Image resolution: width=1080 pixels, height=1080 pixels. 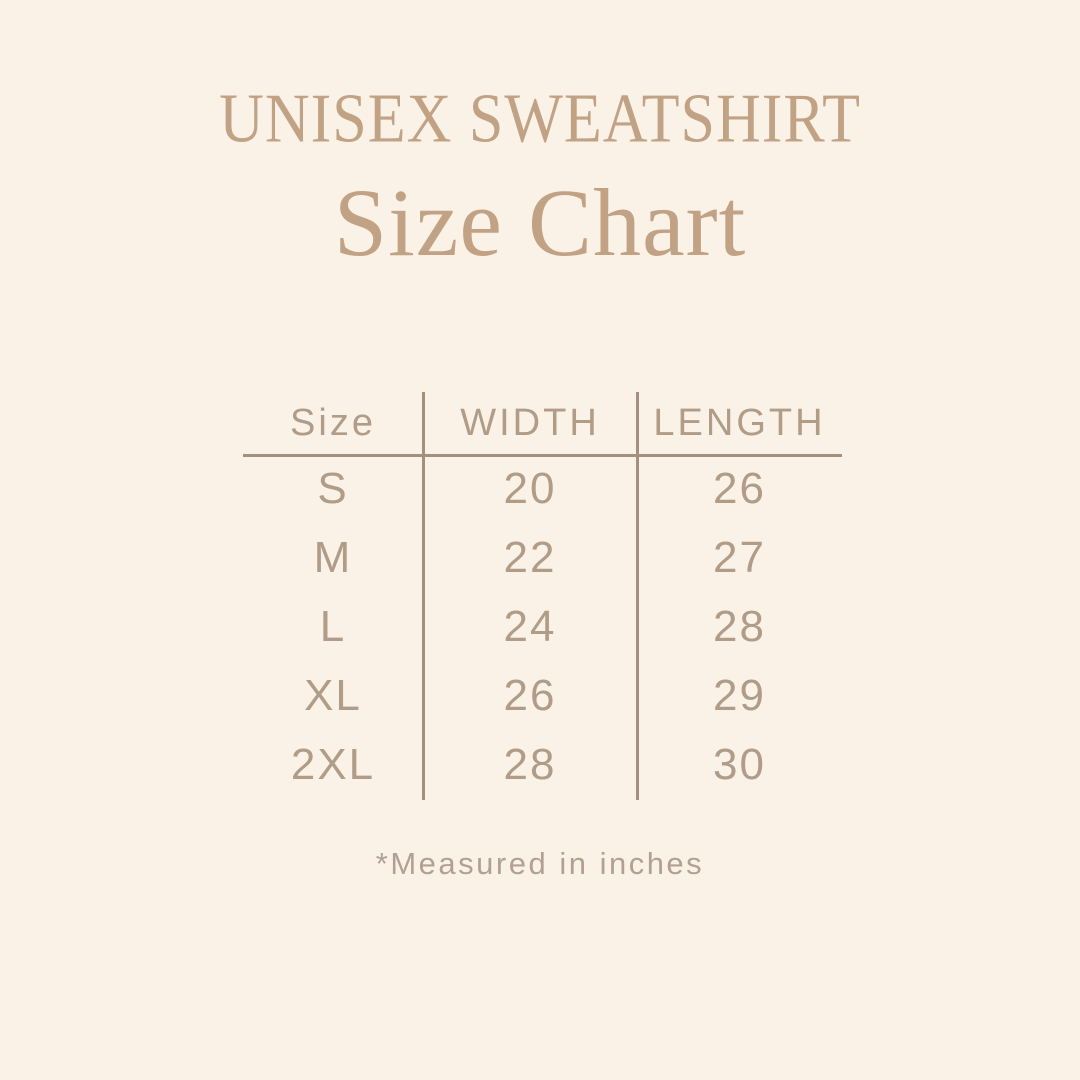 I want to click on width-cell-l: 24, so click(x=530, y=626).